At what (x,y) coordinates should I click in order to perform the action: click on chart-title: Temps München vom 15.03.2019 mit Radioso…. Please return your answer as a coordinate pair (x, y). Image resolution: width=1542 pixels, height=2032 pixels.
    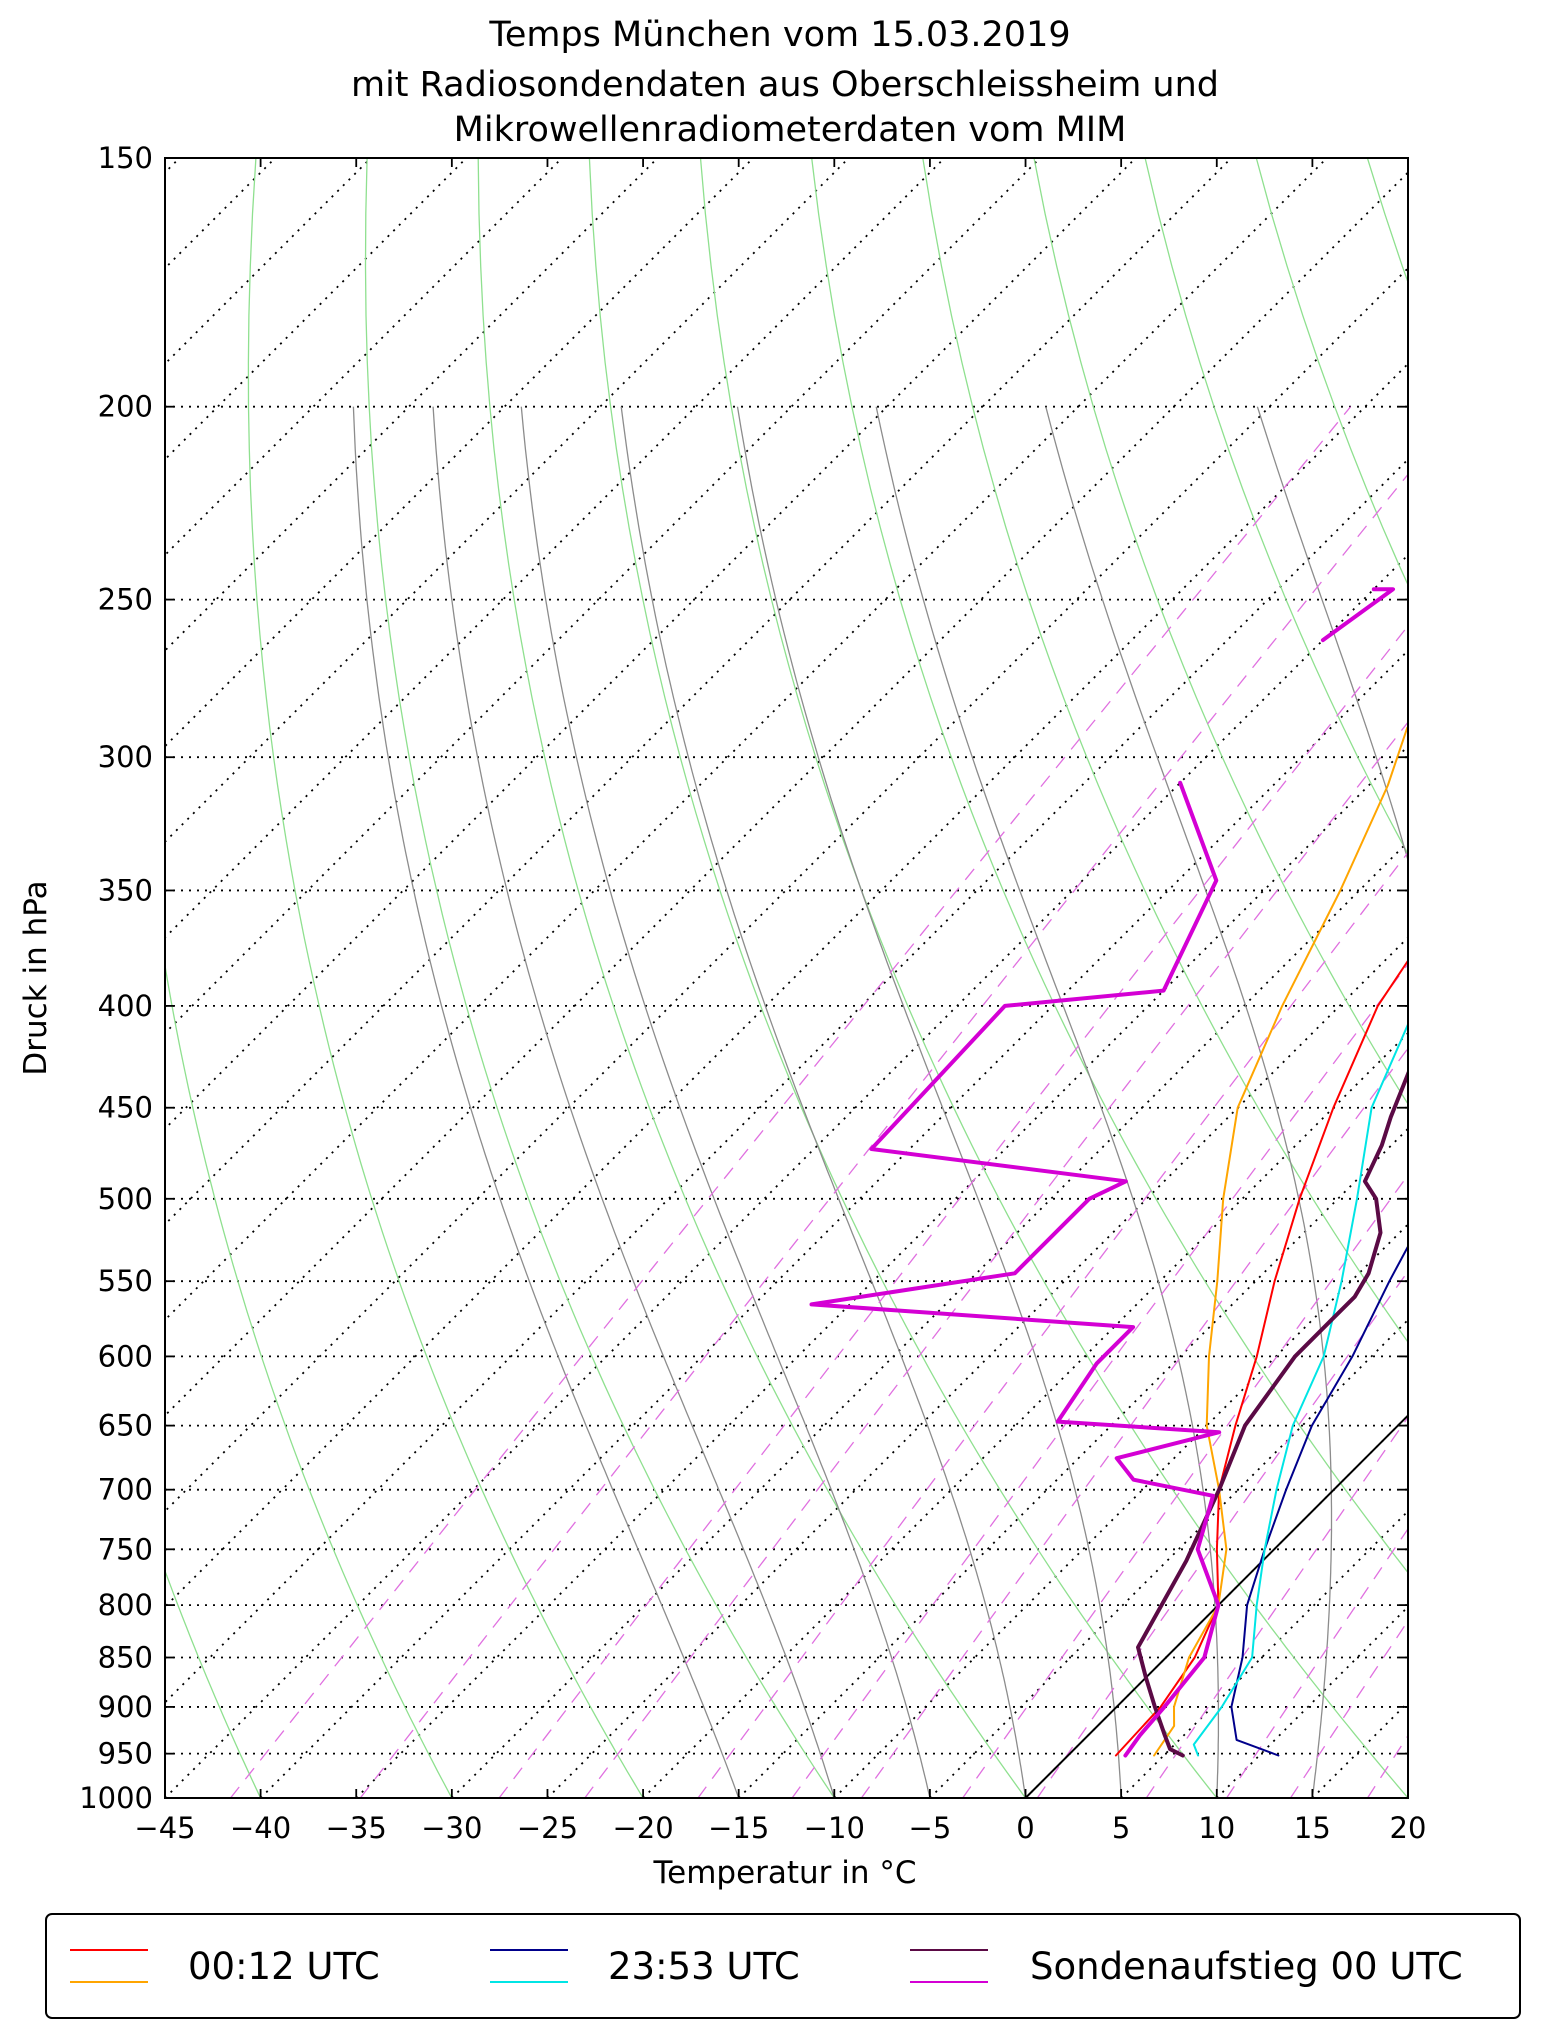
    Looking at the image, I should click on (785, 82).